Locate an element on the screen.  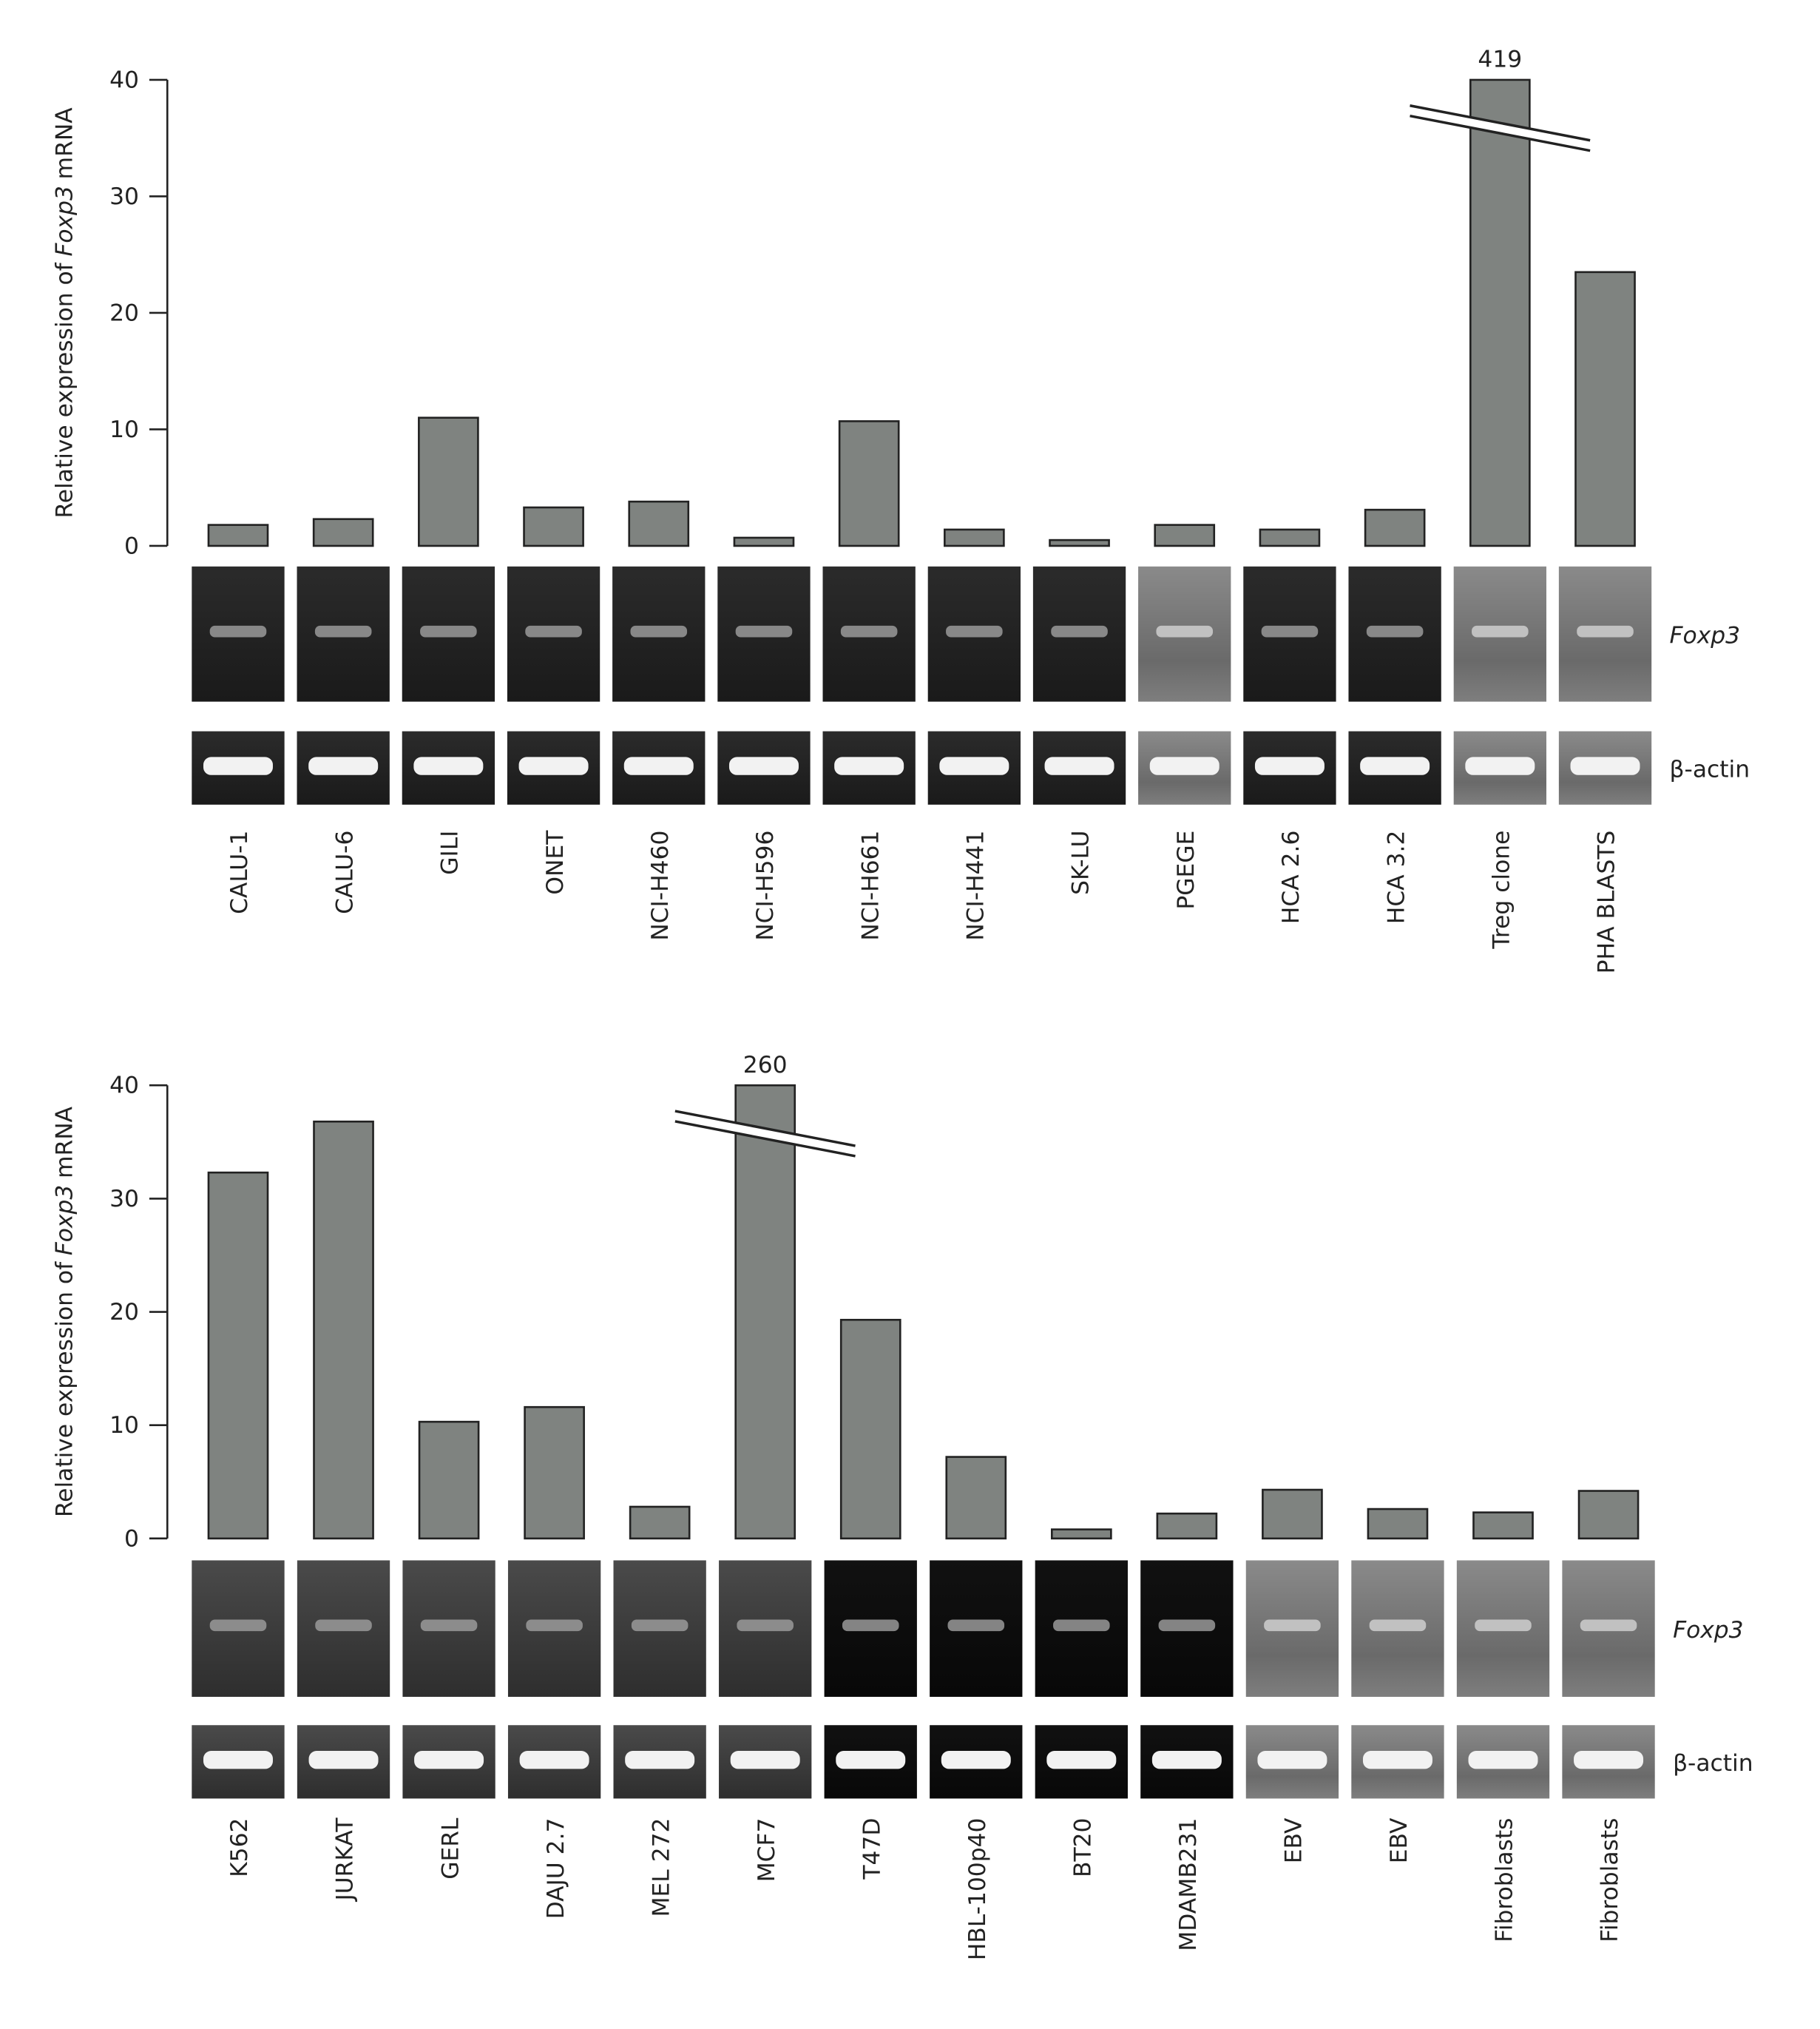
x-tick-label: MEL 272 is located at coordinates (661, 1867).